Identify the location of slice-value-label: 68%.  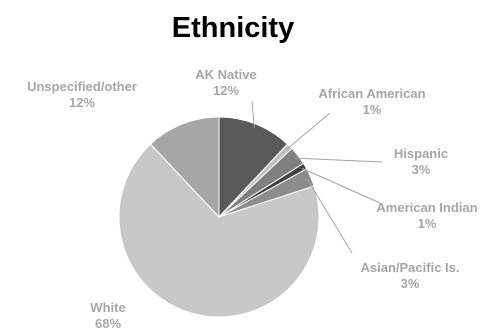
(108, 323).